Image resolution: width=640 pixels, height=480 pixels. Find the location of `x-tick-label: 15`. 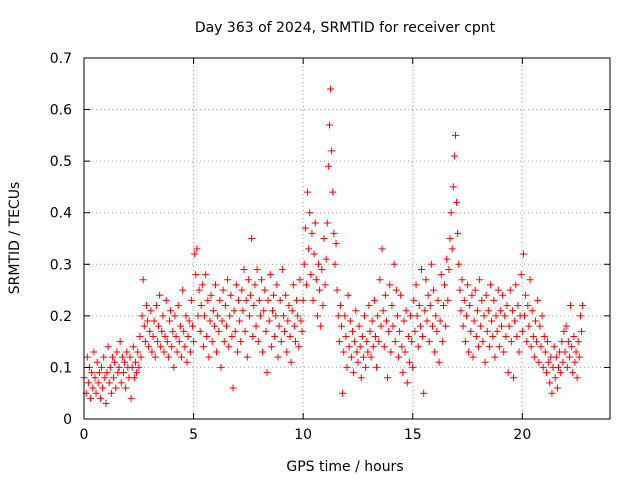

x-tick-label: 15 is located at coordinates (413, 435).